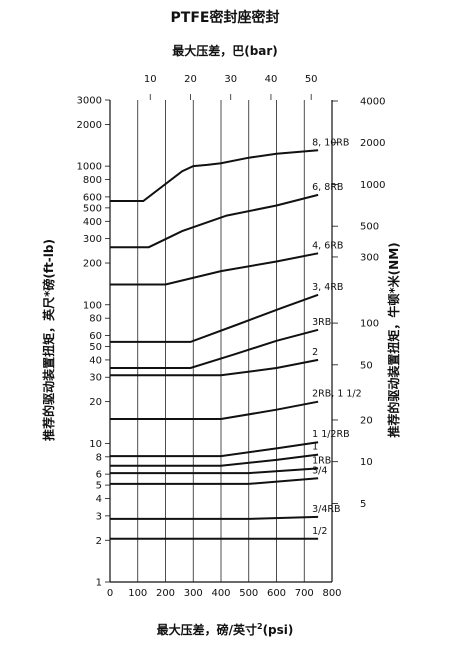  Describe the element at coordinates (150, 79) in the screenshot. I see `top-tick-label: 10` at that location.